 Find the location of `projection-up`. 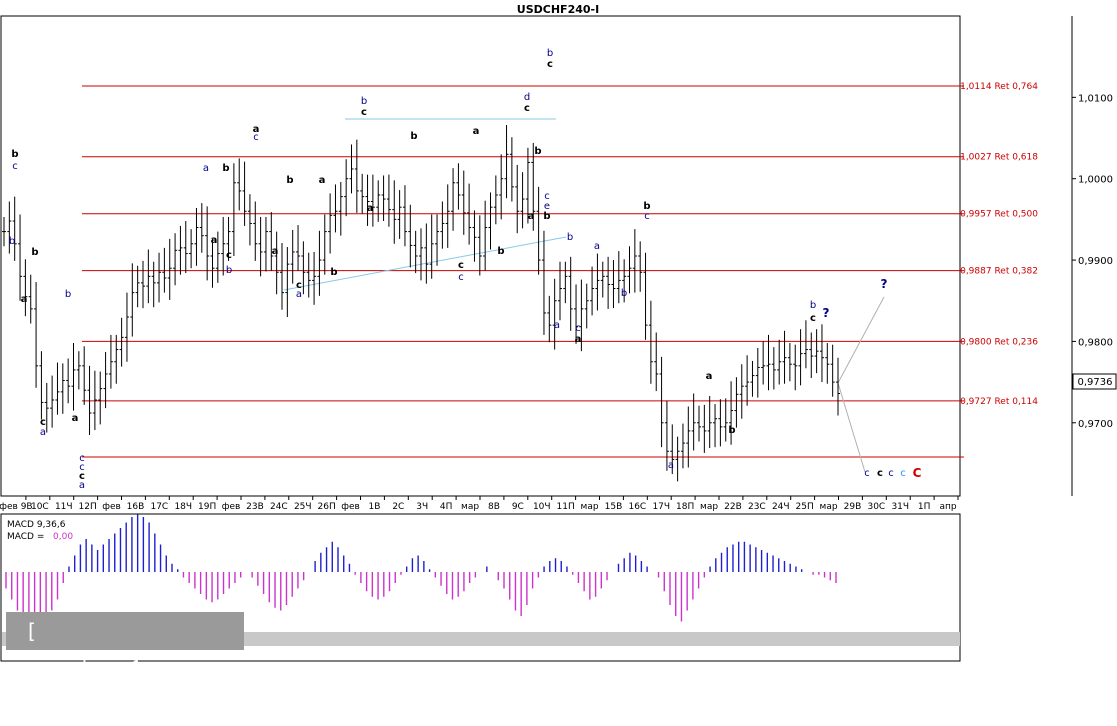

projection-up is located at coordinates (861, 340).